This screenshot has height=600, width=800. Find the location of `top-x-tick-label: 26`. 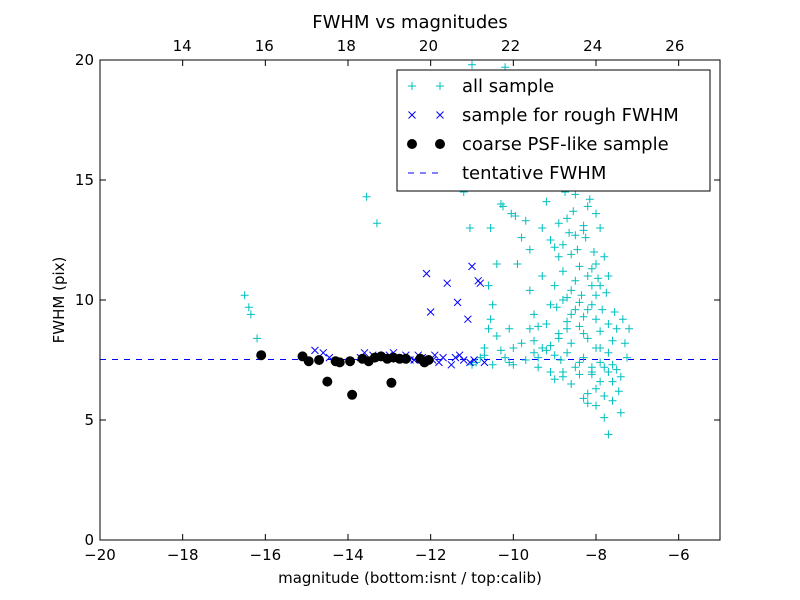

top-x-tick-label: 26 is located at coordinates (674, 46).